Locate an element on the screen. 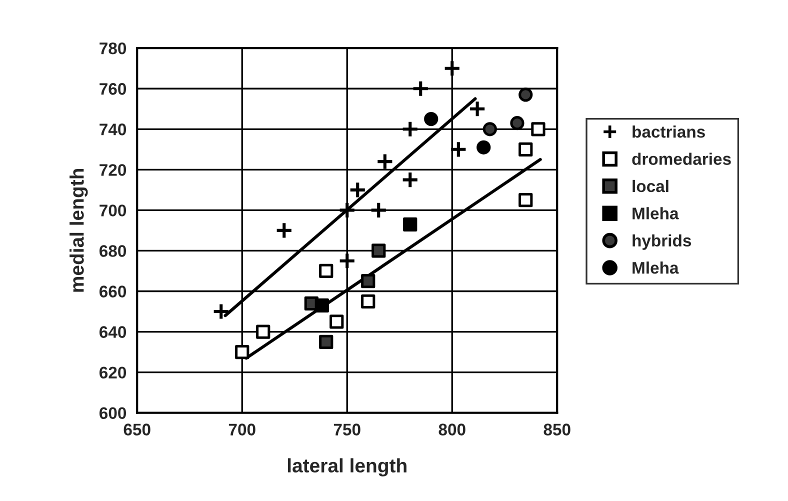  legend-label: dromedaries is located at coordinates (681, 158).